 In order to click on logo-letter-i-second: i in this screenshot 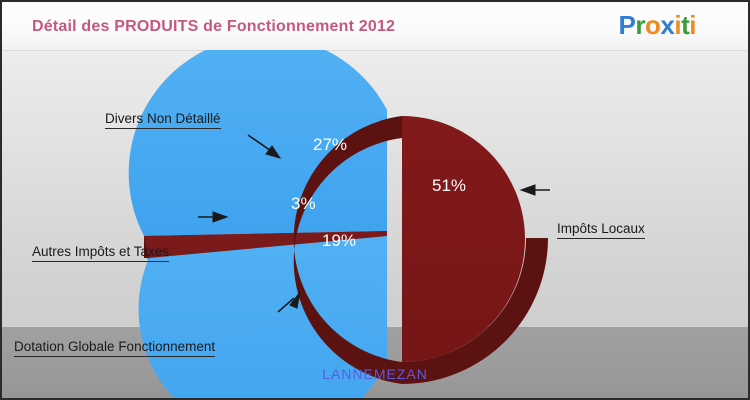, I will do `click(692, 25)`.